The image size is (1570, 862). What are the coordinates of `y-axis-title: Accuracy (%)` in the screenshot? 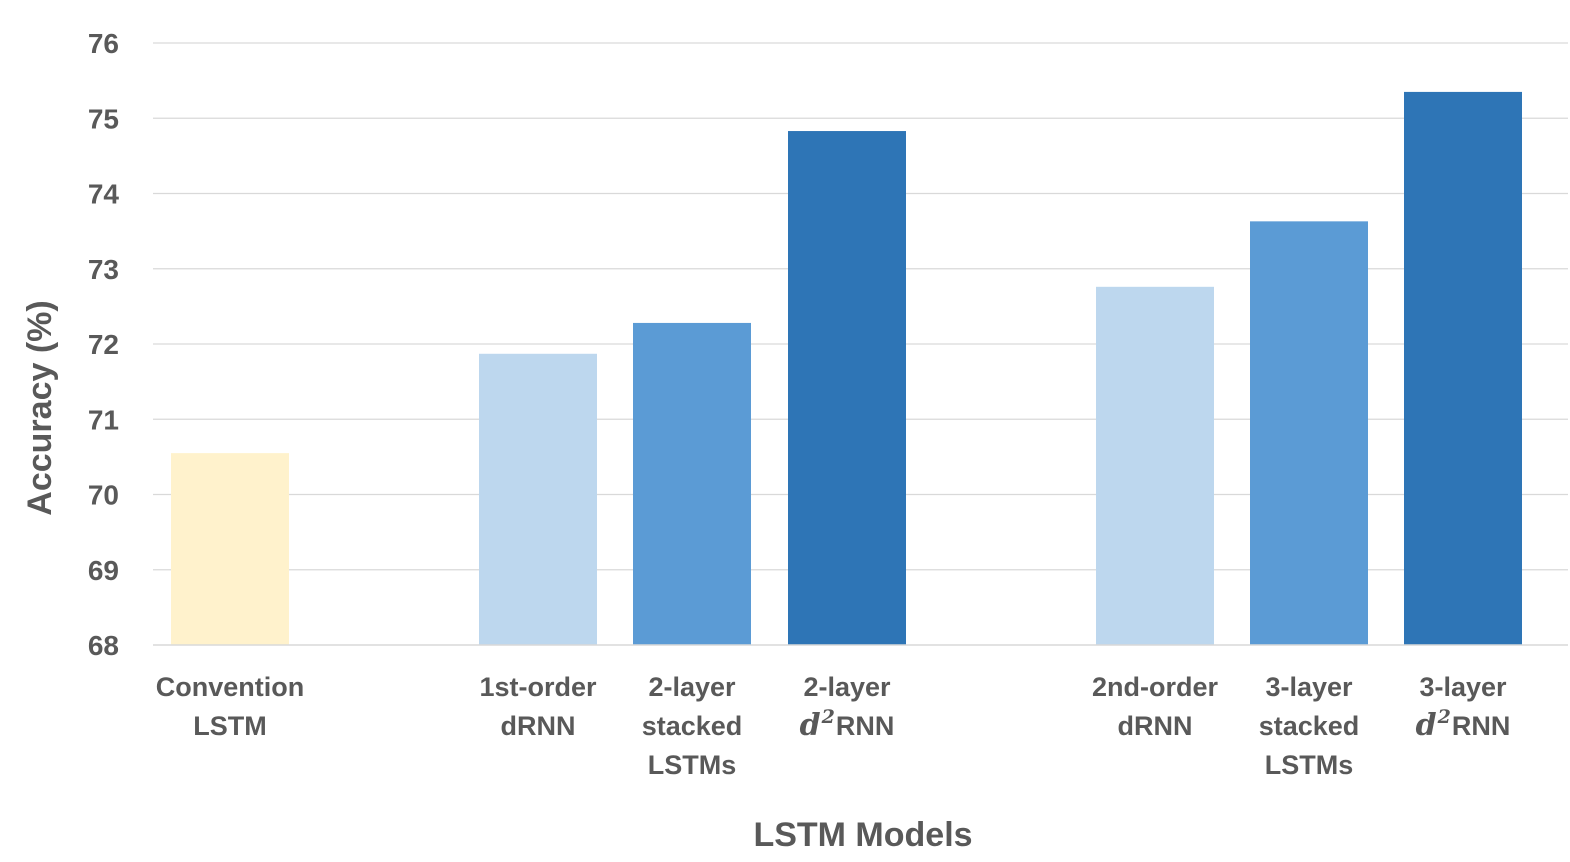 It's located at (40, 407).